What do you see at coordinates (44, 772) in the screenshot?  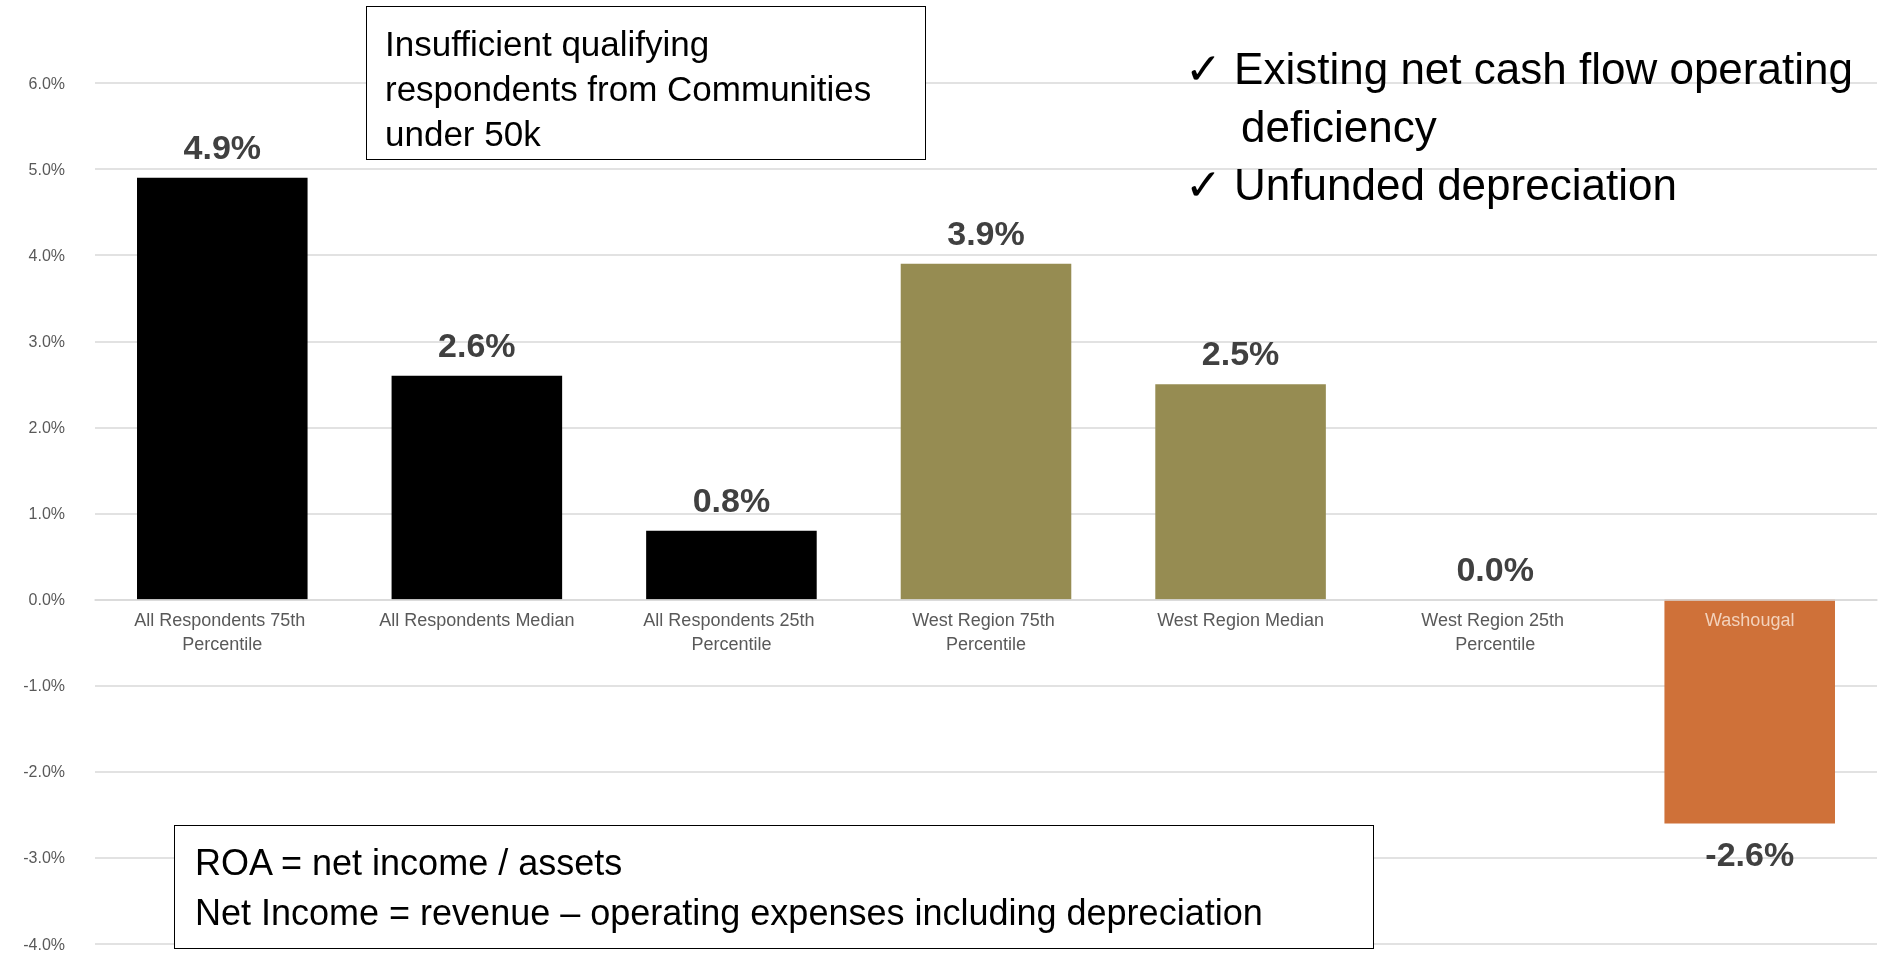 I see `y-tick-label: -2.0%` at bounding box center [44, 772].